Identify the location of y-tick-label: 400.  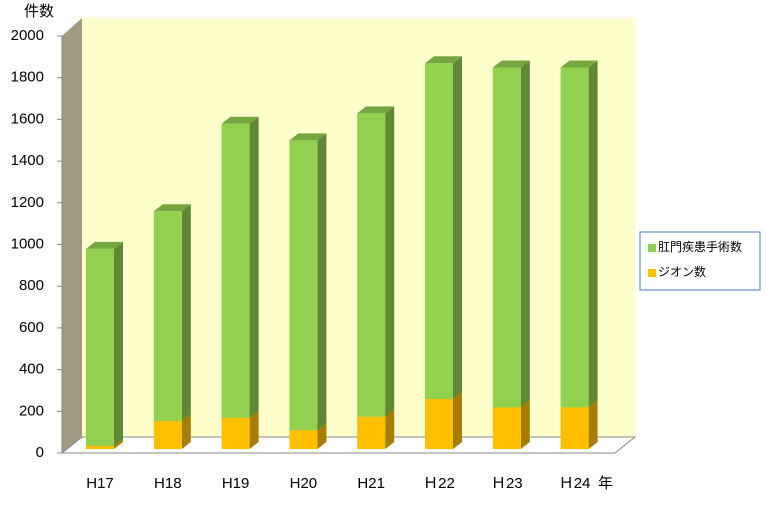
(31, 369).